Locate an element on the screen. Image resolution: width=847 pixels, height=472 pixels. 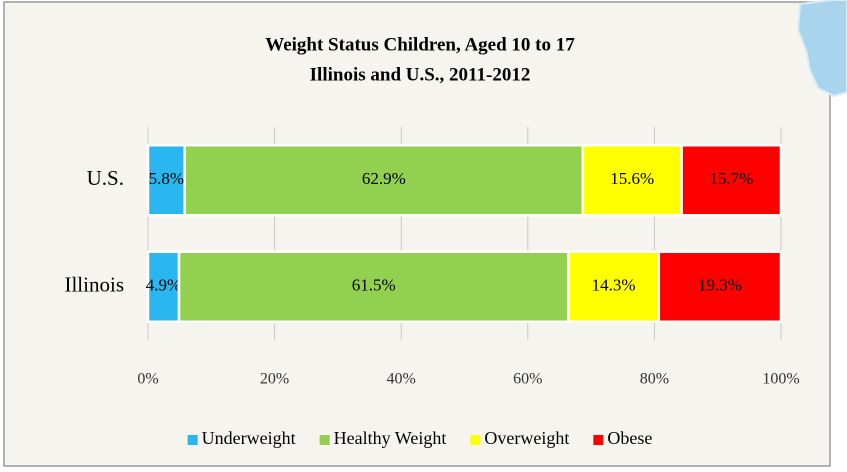
chart-subtitle: Illinois and U.S., 2011-2012 is located at coordinates (420, 74).